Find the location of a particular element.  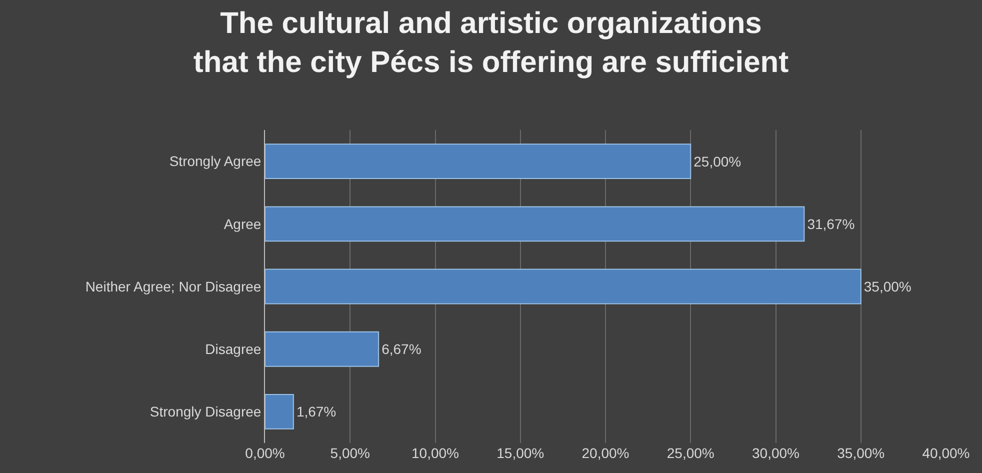

data-label: 1,67% is located at coordinates (316, 412).